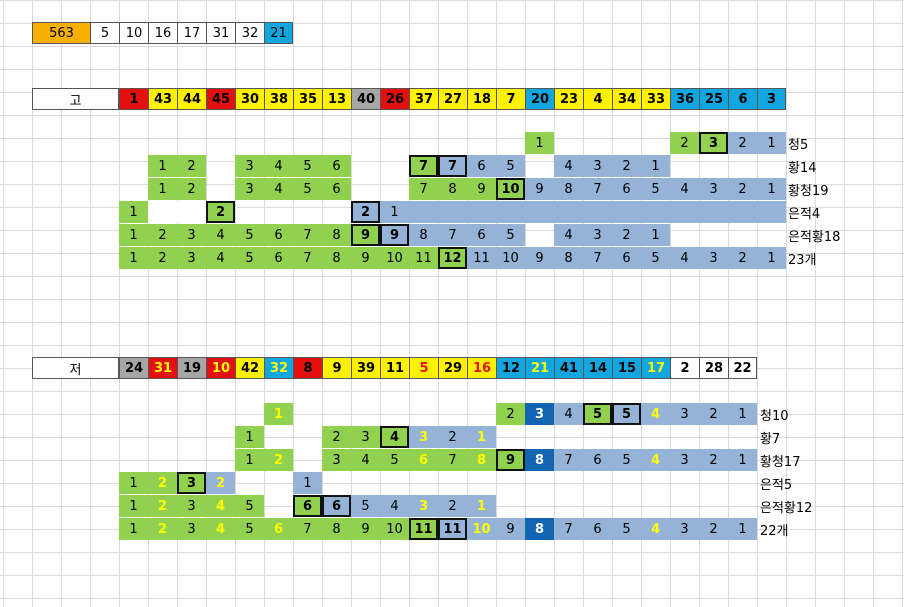 This screenshot has height=607, width=904. What do you see at coordinates (684, 99) in the screenshot?
I see `header-number-cell: 36` at bounding box center [684, 99].